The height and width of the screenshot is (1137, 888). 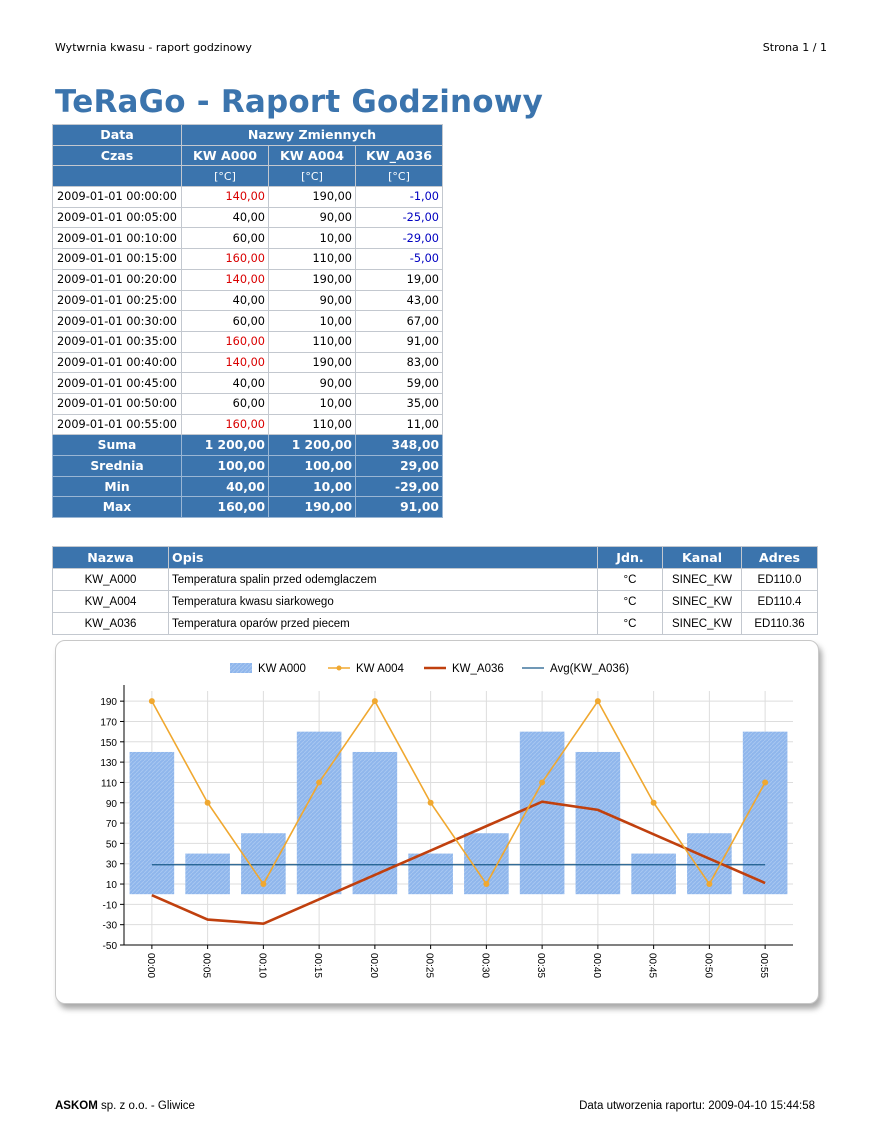 I want to click on y-tick-label: 70, so click(x=112, y=824).